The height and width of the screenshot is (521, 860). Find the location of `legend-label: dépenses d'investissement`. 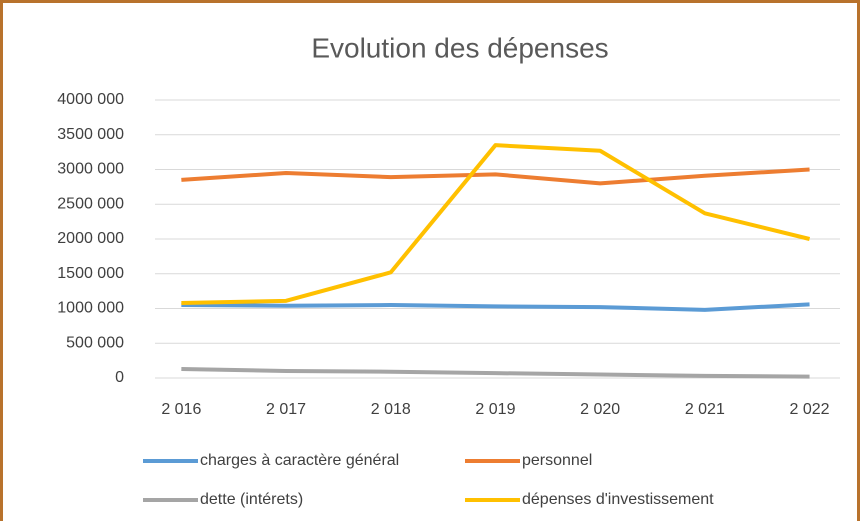

legend-label: dépenses d'investissement is located at coordinates (618, 499).